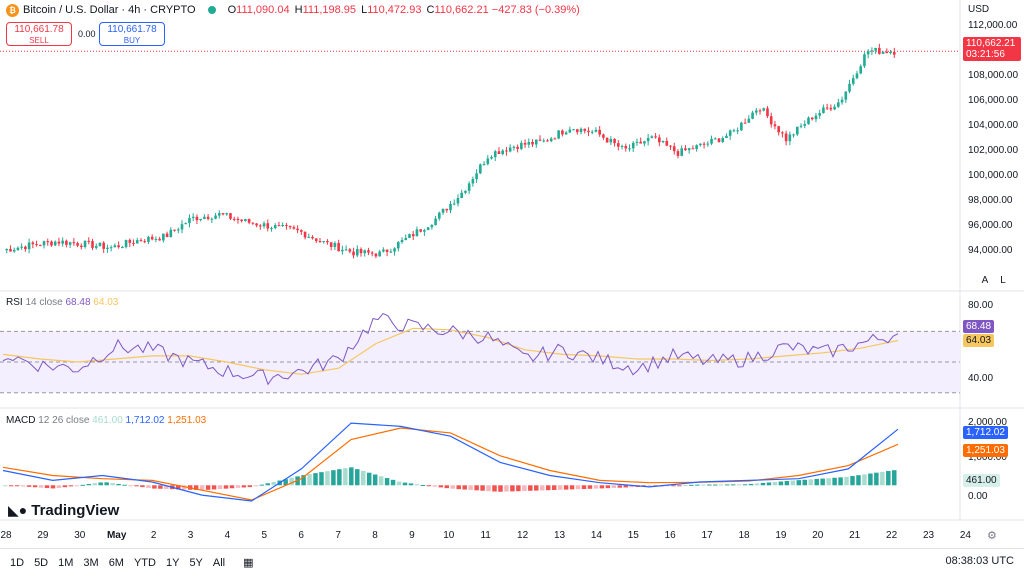  I want to click on time-tick: 2, so click(153, 535).